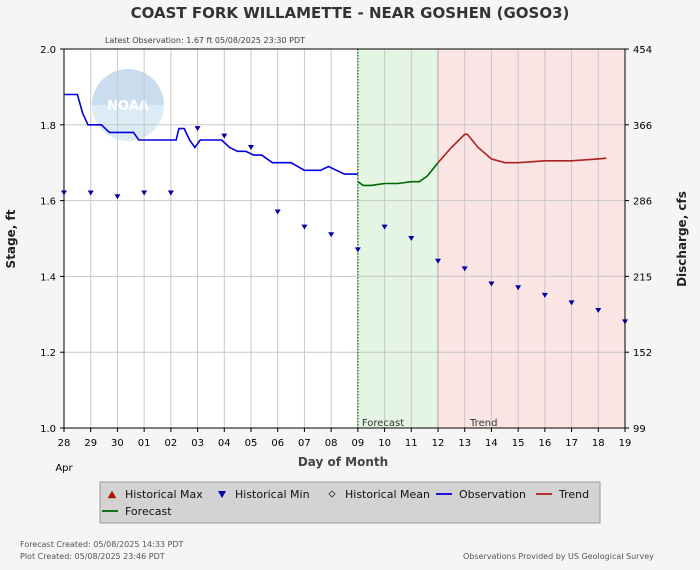 The height and width of the screenshot is (570, 700). Describe the element at coordinates (682, 239) in the screenshot. I see `y2-axis-label: Discharge, cfs` at that location.